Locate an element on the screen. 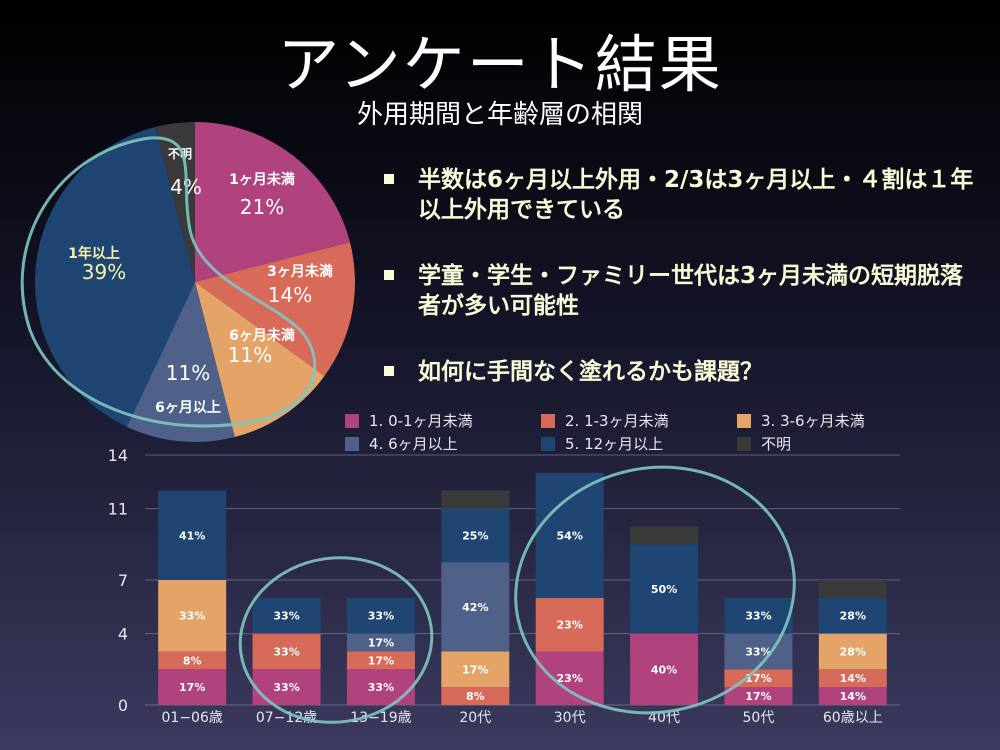  pie-slice-label: 1年以上 is located at coordinates (94, 253).